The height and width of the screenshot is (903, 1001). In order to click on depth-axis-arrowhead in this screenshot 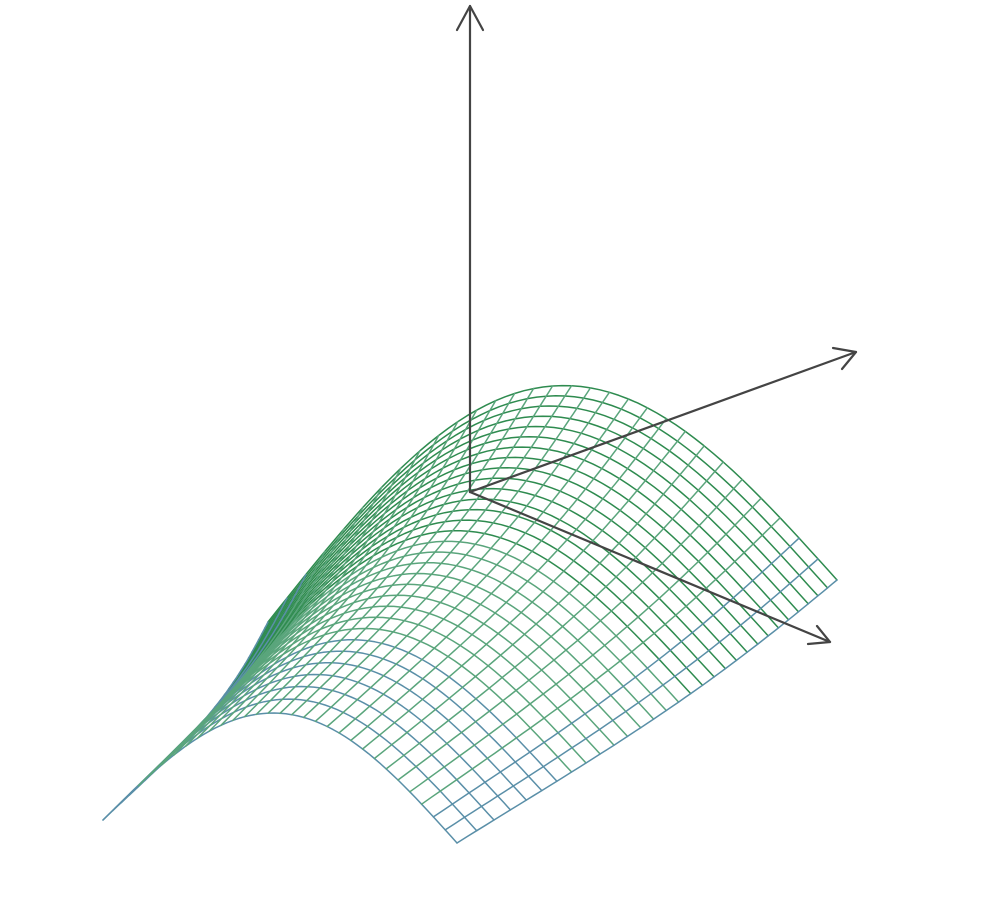, I will do `click(844, 358)`.